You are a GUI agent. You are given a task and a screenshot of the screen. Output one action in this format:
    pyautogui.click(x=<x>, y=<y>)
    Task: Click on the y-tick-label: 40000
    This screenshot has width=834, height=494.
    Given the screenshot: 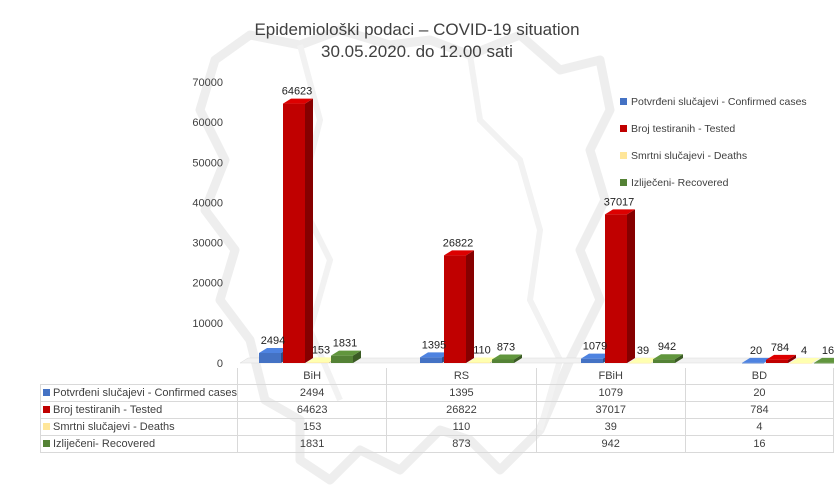 What is the action you would take?
    pyautogui.click(x=207, y=203)
    